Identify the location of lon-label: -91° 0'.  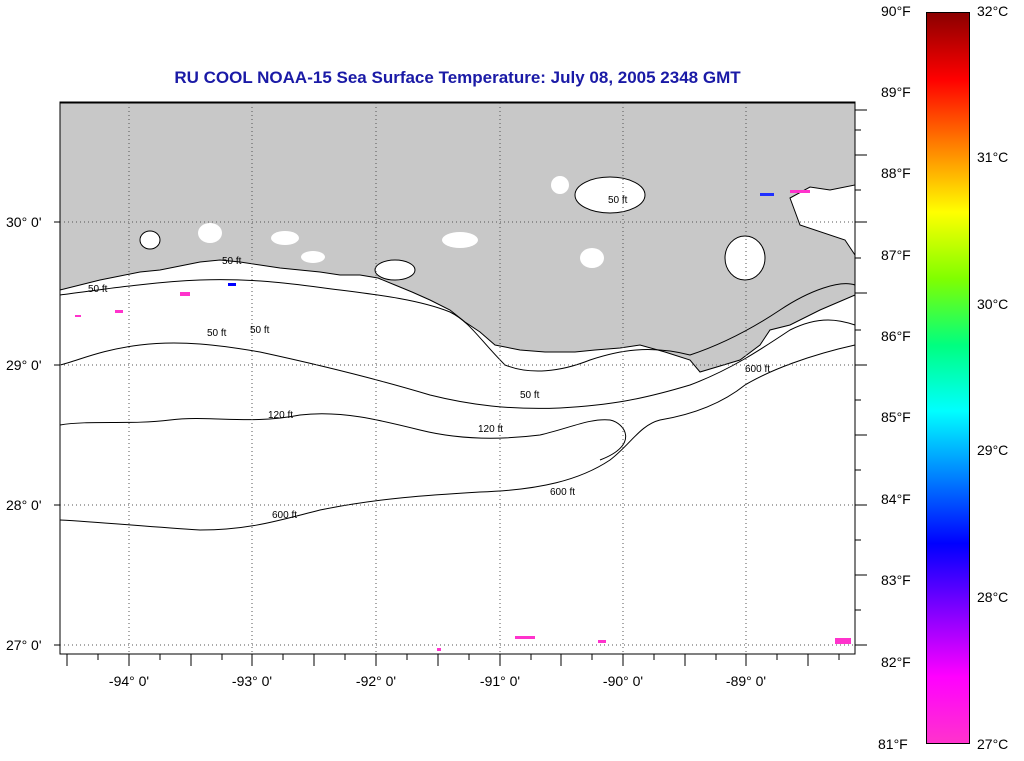
(500, 681).